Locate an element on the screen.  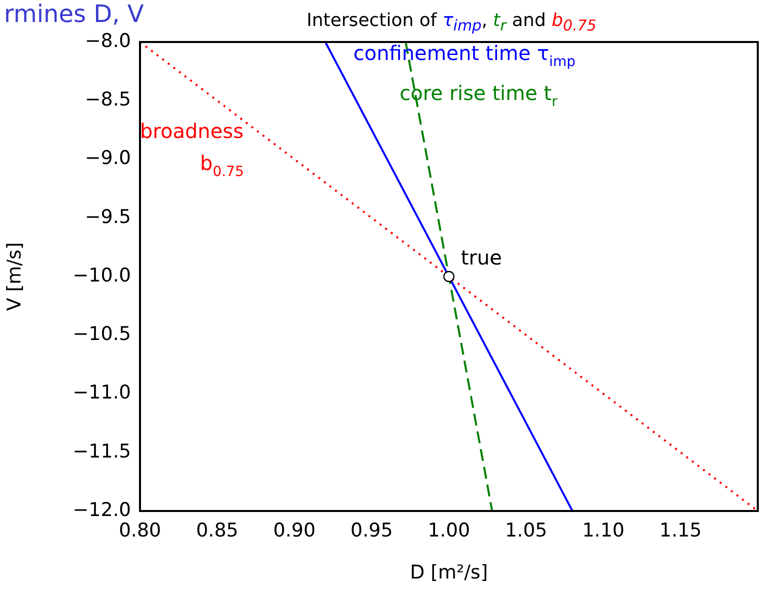
y-tick-label: −10.0 is located at coordinates (101, 275).